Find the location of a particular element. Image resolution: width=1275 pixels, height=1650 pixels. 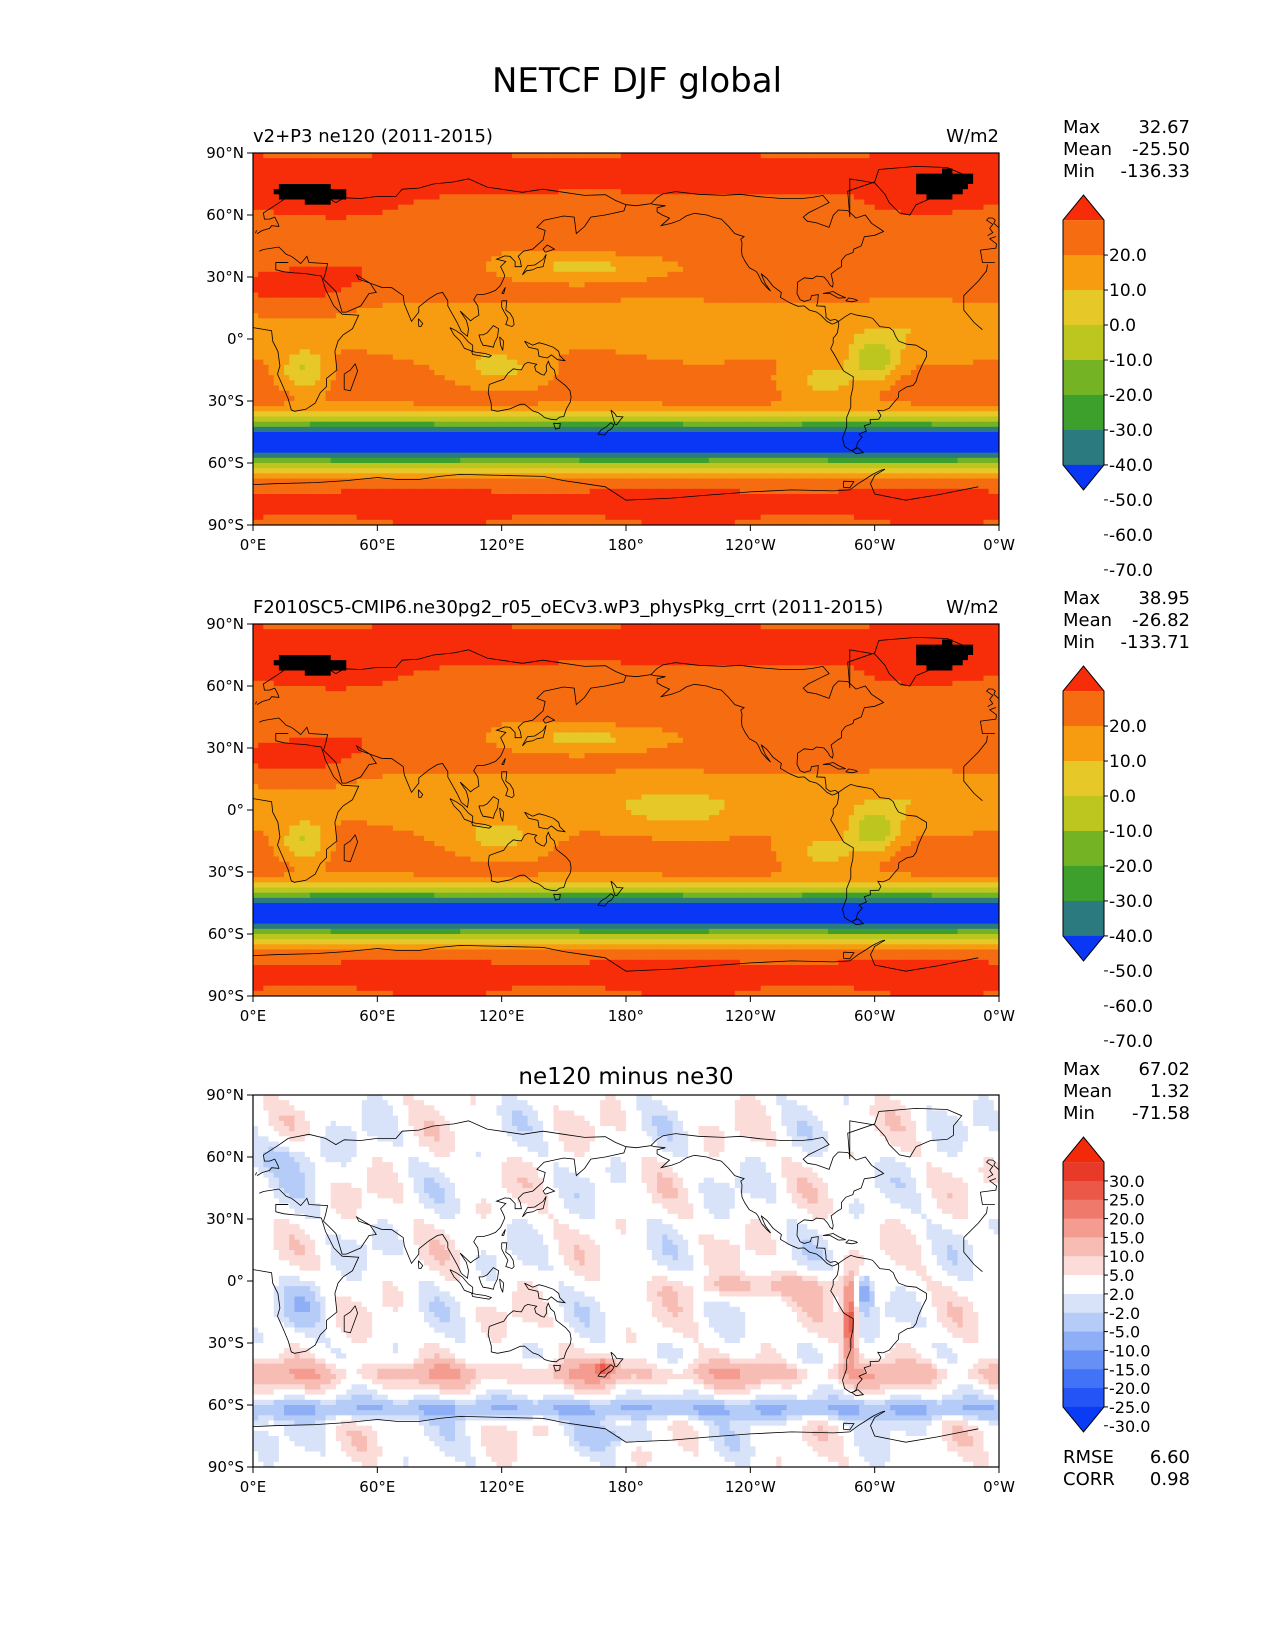

colorbar-tick-label: -2.0 is located at coordinates (1124, 1313).